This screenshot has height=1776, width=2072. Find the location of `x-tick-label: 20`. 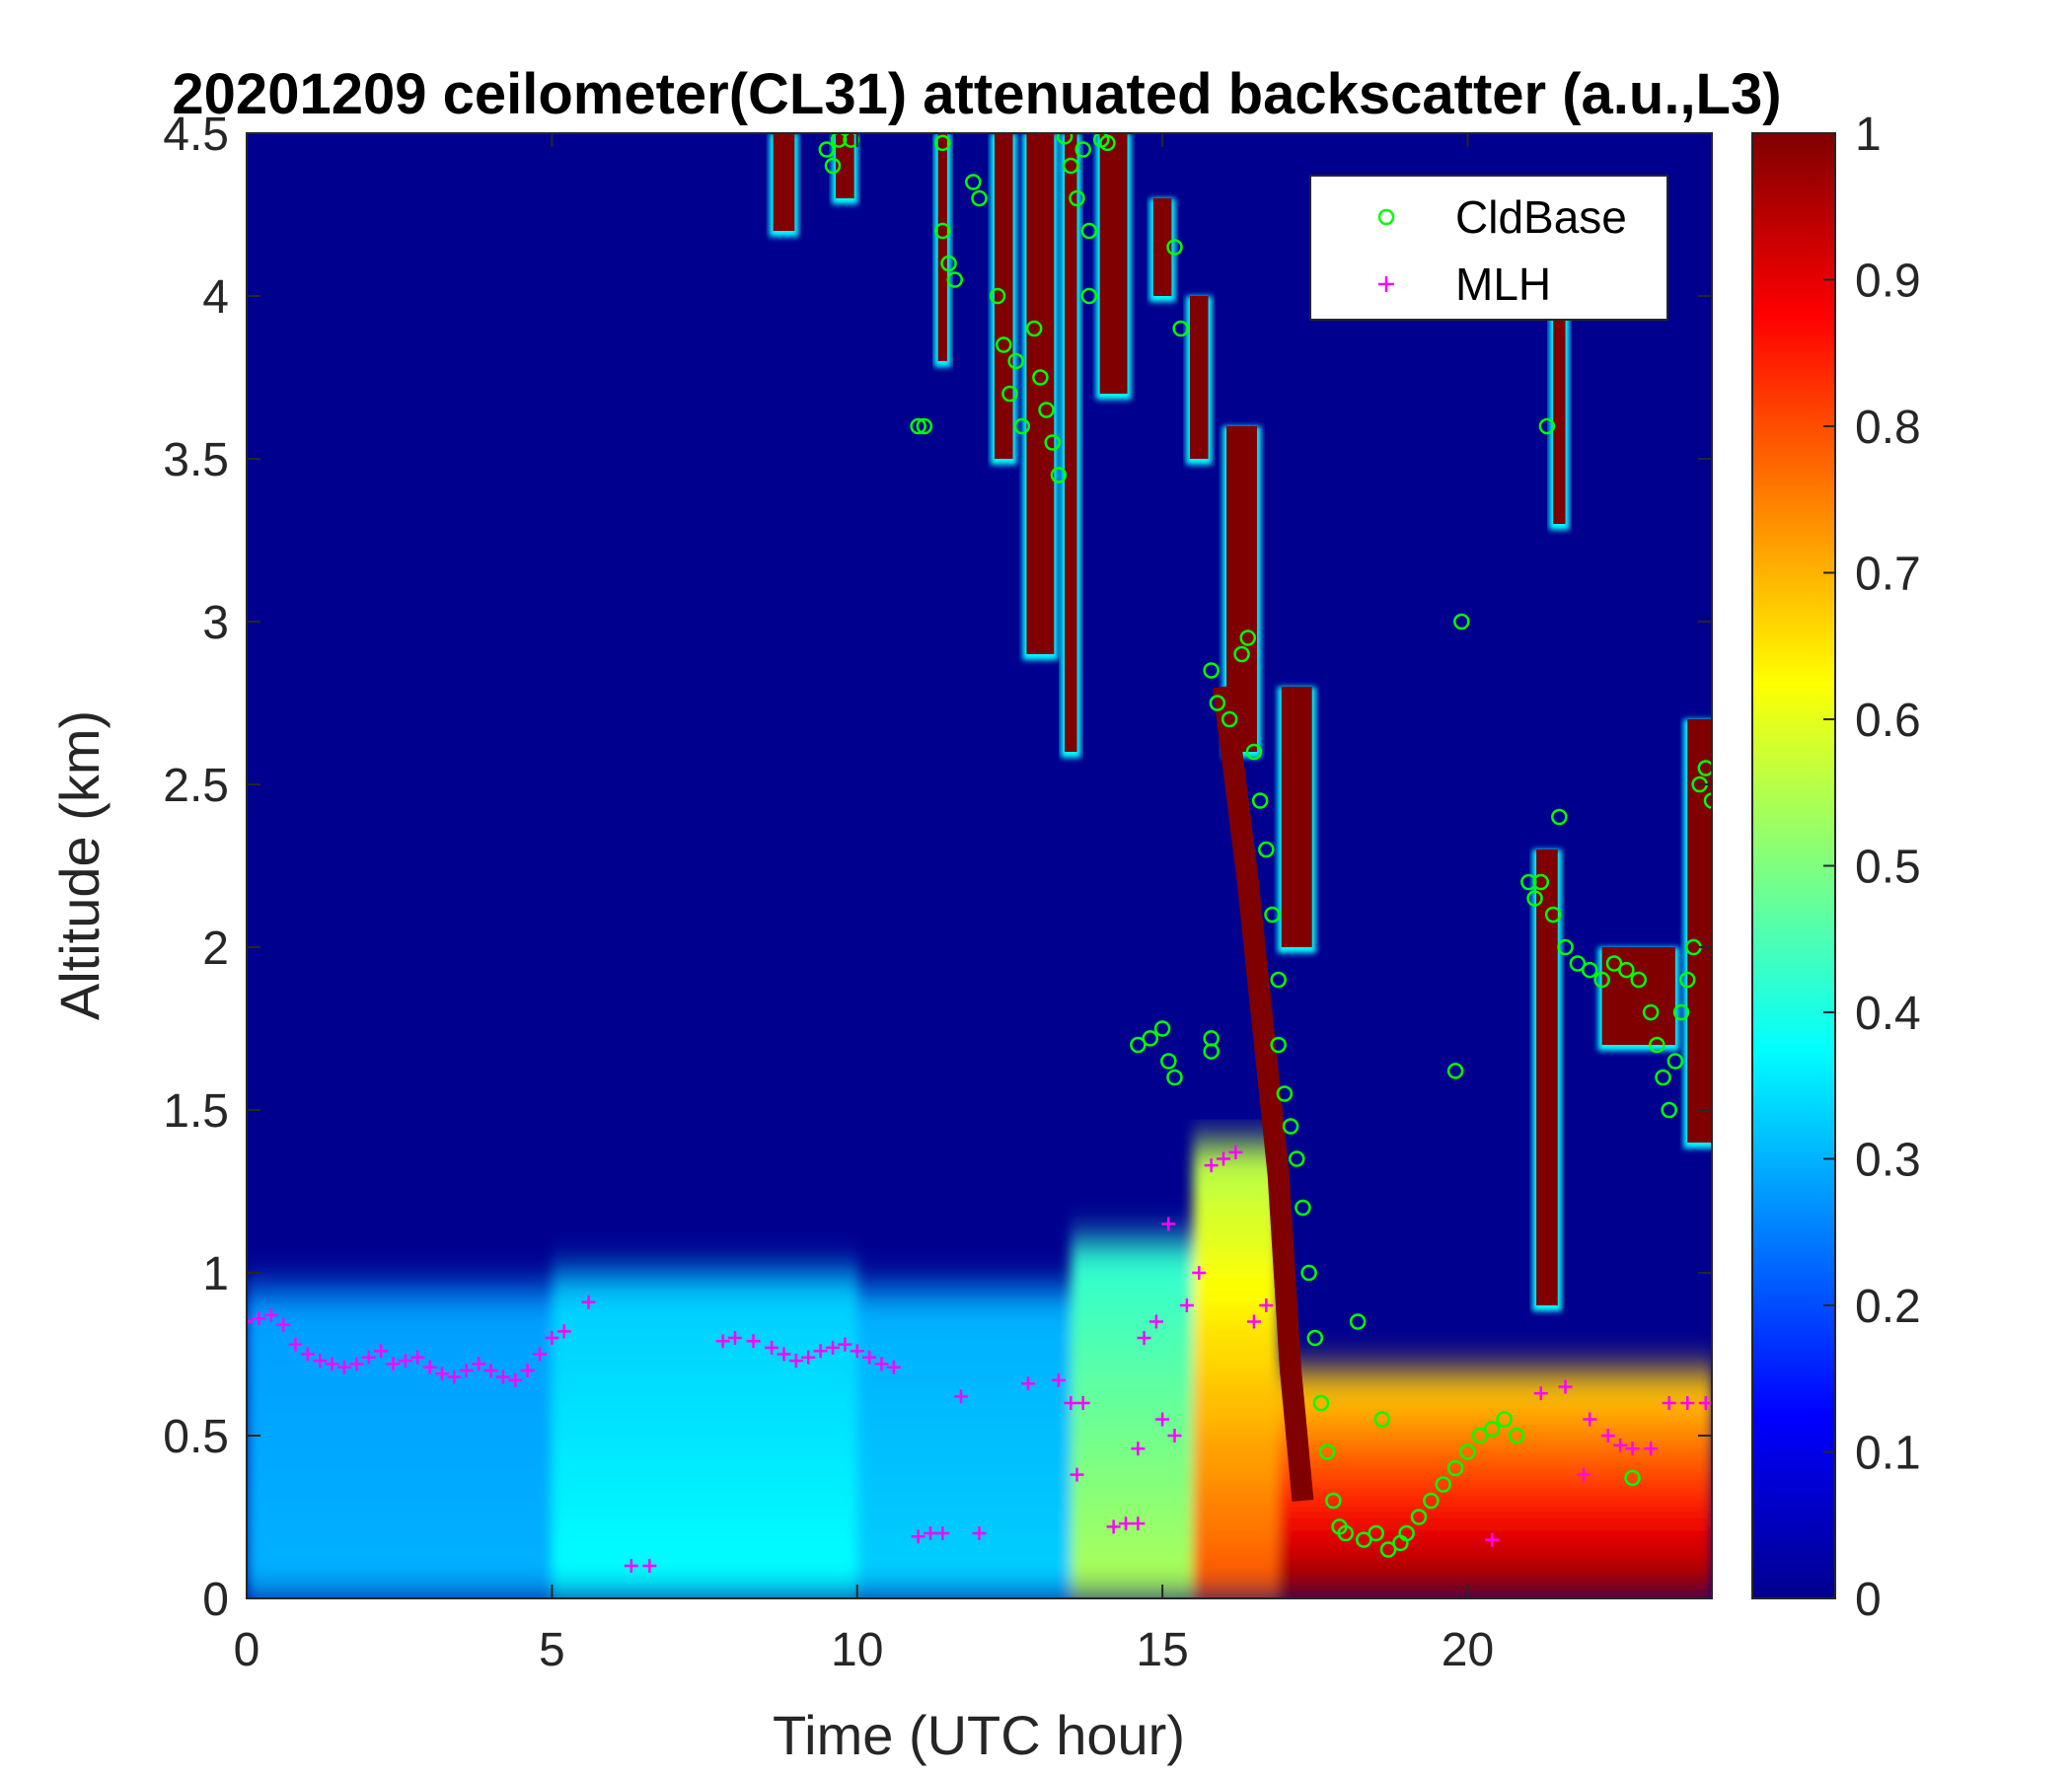

x-tick-label: 20 is located at coordinates (1468, 1650).